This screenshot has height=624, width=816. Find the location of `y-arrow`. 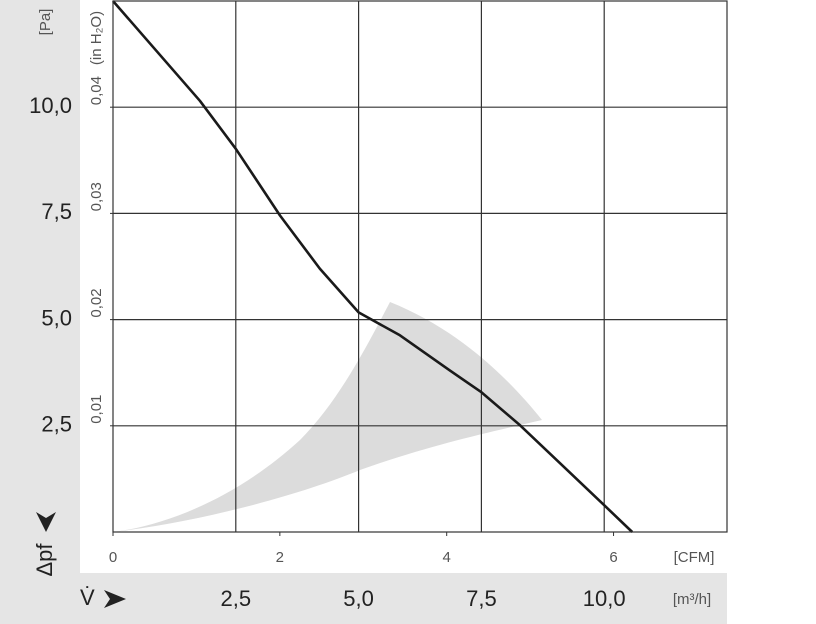

y-arrow is located at coordinates (46, 522).